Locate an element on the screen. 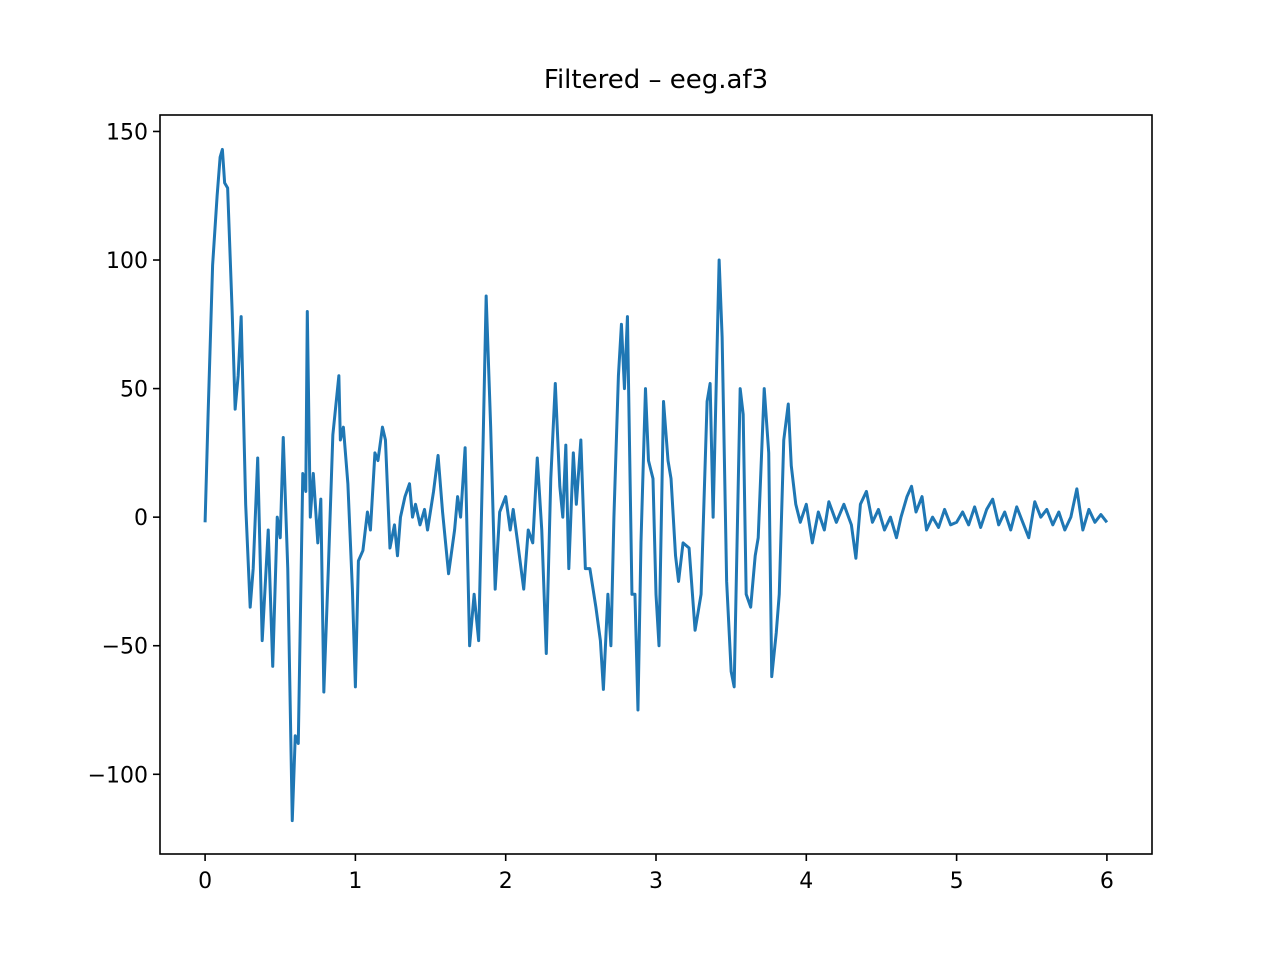  x-tick-label: 5 is located at coordinates (957, 881).